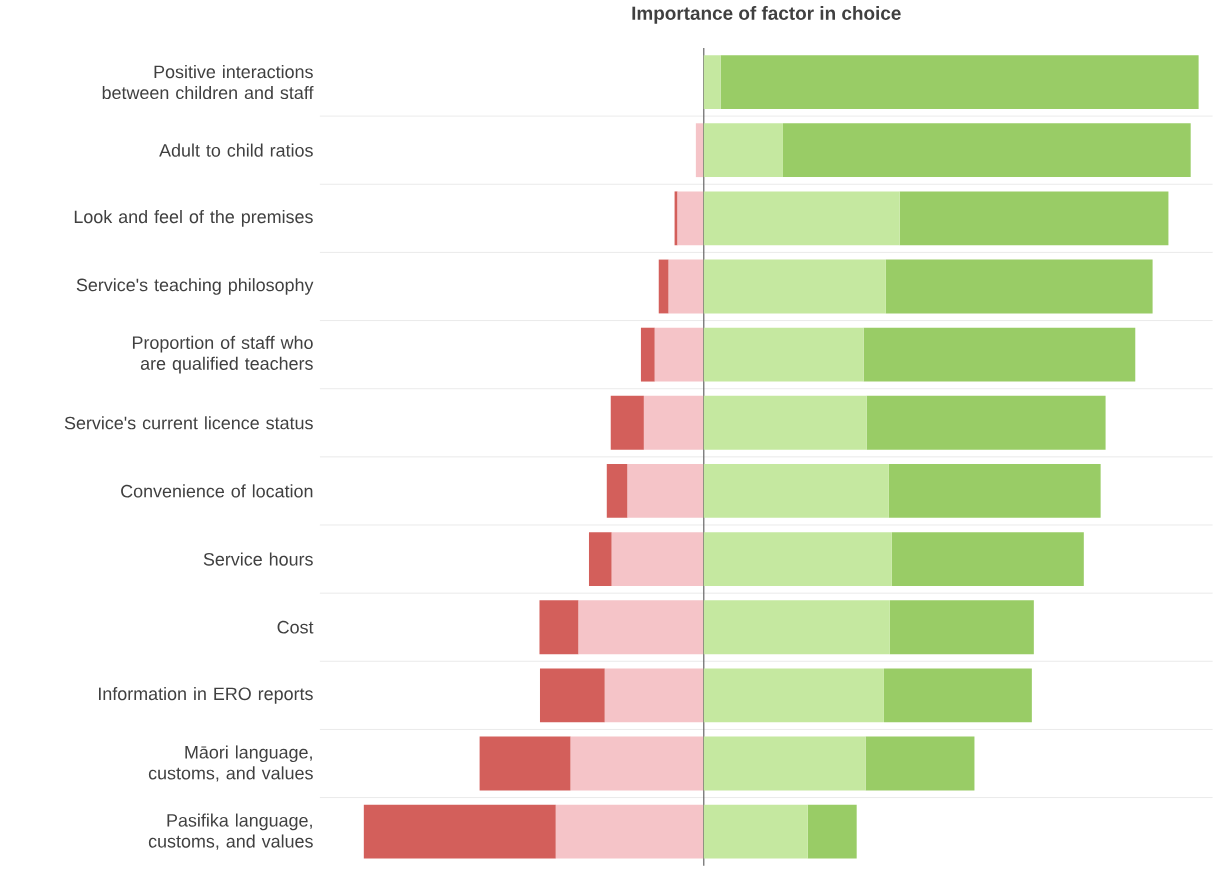  What do you see at coordinates (766, 15) in the screenshot?
I see `chart-title: Importance of factor in choice` at bounding box center [766, 15].